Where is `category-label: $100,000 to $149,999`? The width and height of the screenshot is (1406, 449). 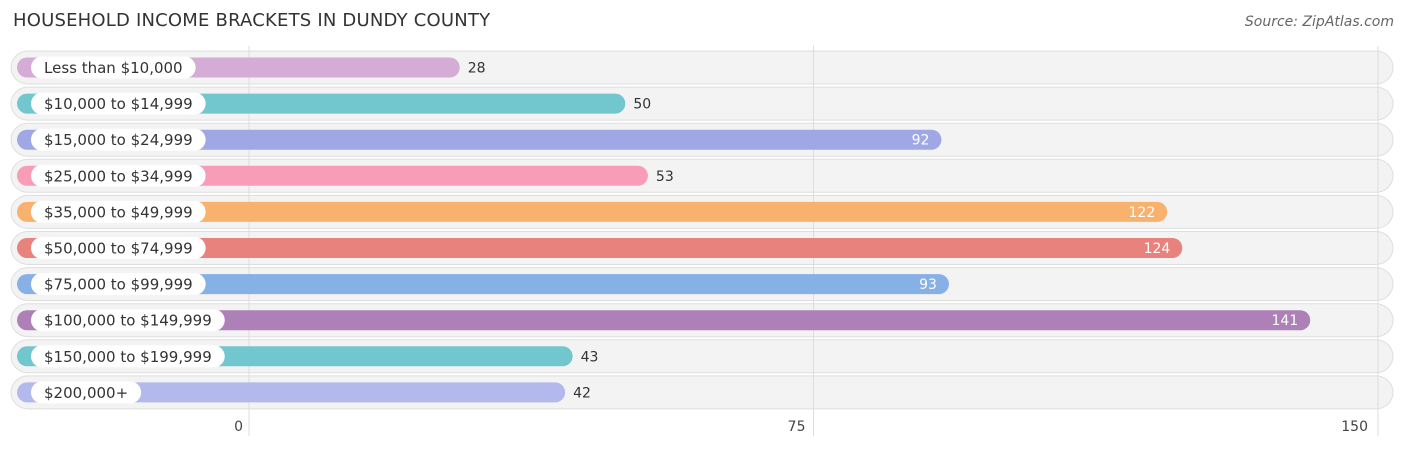
category-label: $100,000 to $149,999 is located at coordinates (128, 321).